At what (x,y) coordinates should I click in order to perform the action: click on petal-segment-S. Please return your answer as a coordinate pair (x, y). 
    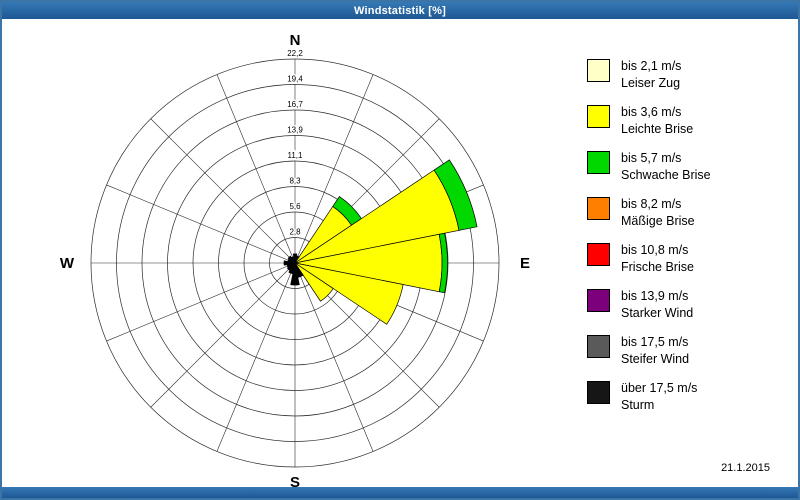
    Looking at the image, I should click on (295, 274).